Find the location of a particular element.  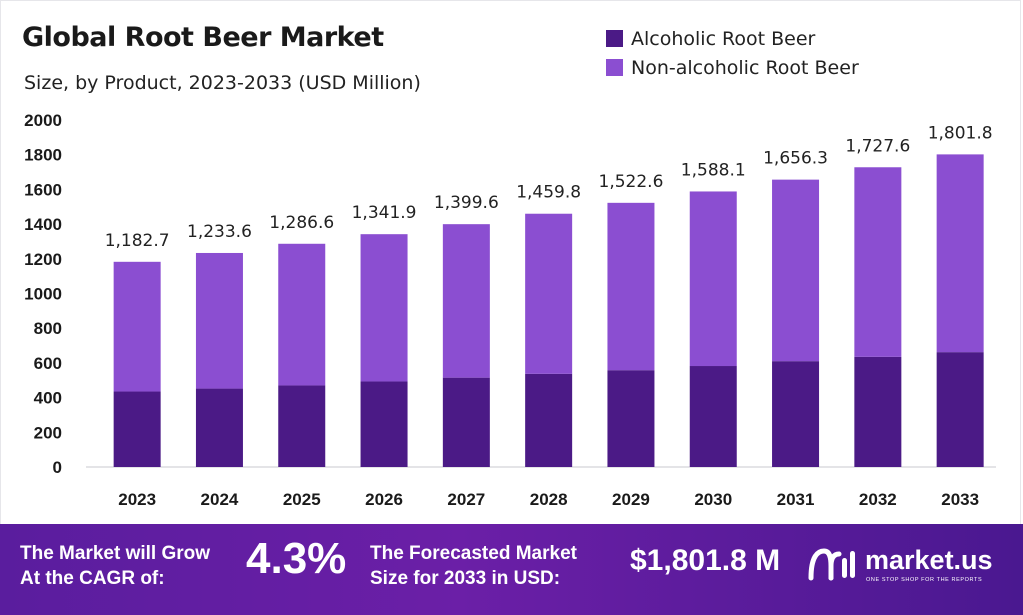

brand-tagline: ONE STOP SHOP FOR THE REPORTS is located at coordinates (924, 580).